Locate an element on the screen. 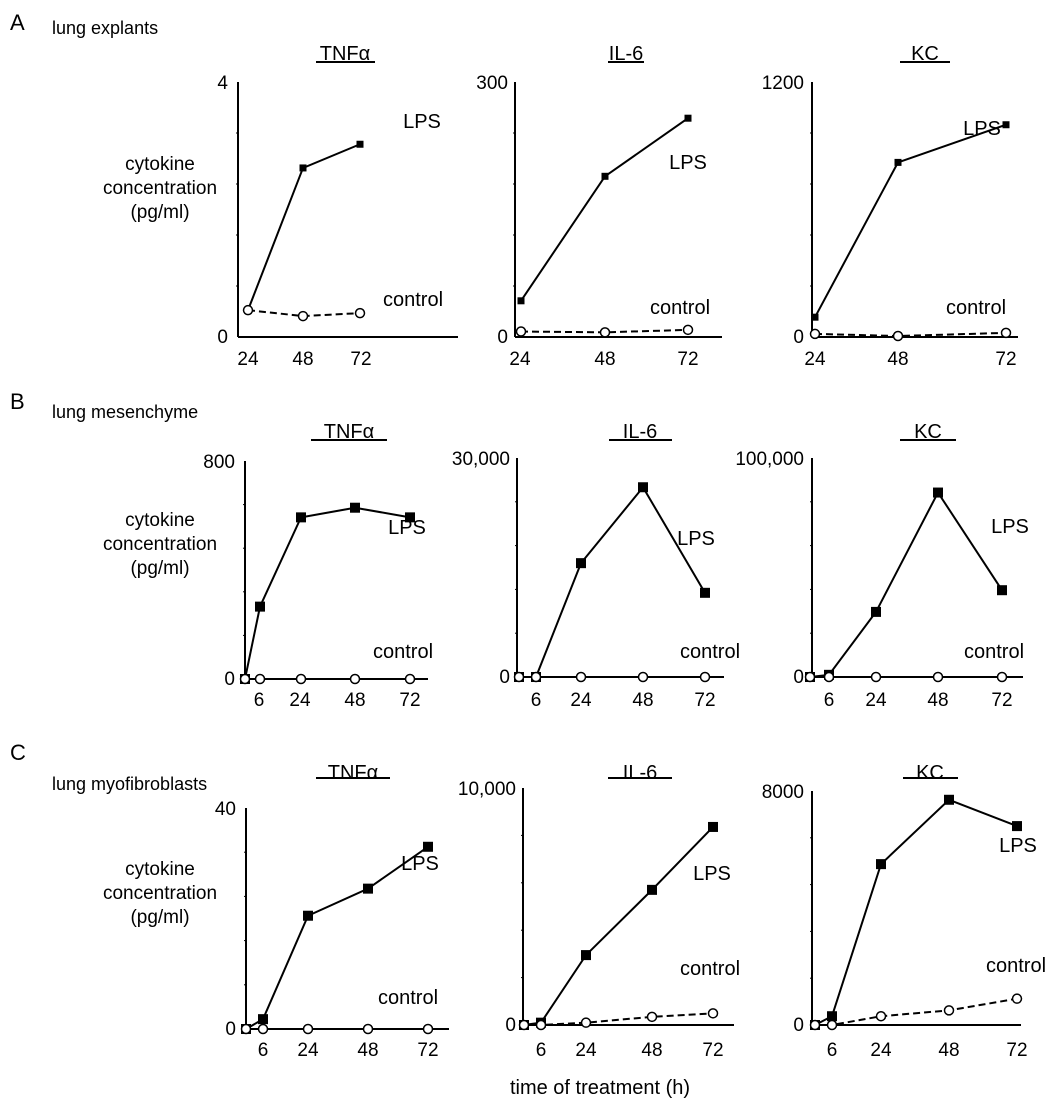 The image size is (1060, 1109). panel-letter-C: C is located at coordinates (18, 752).